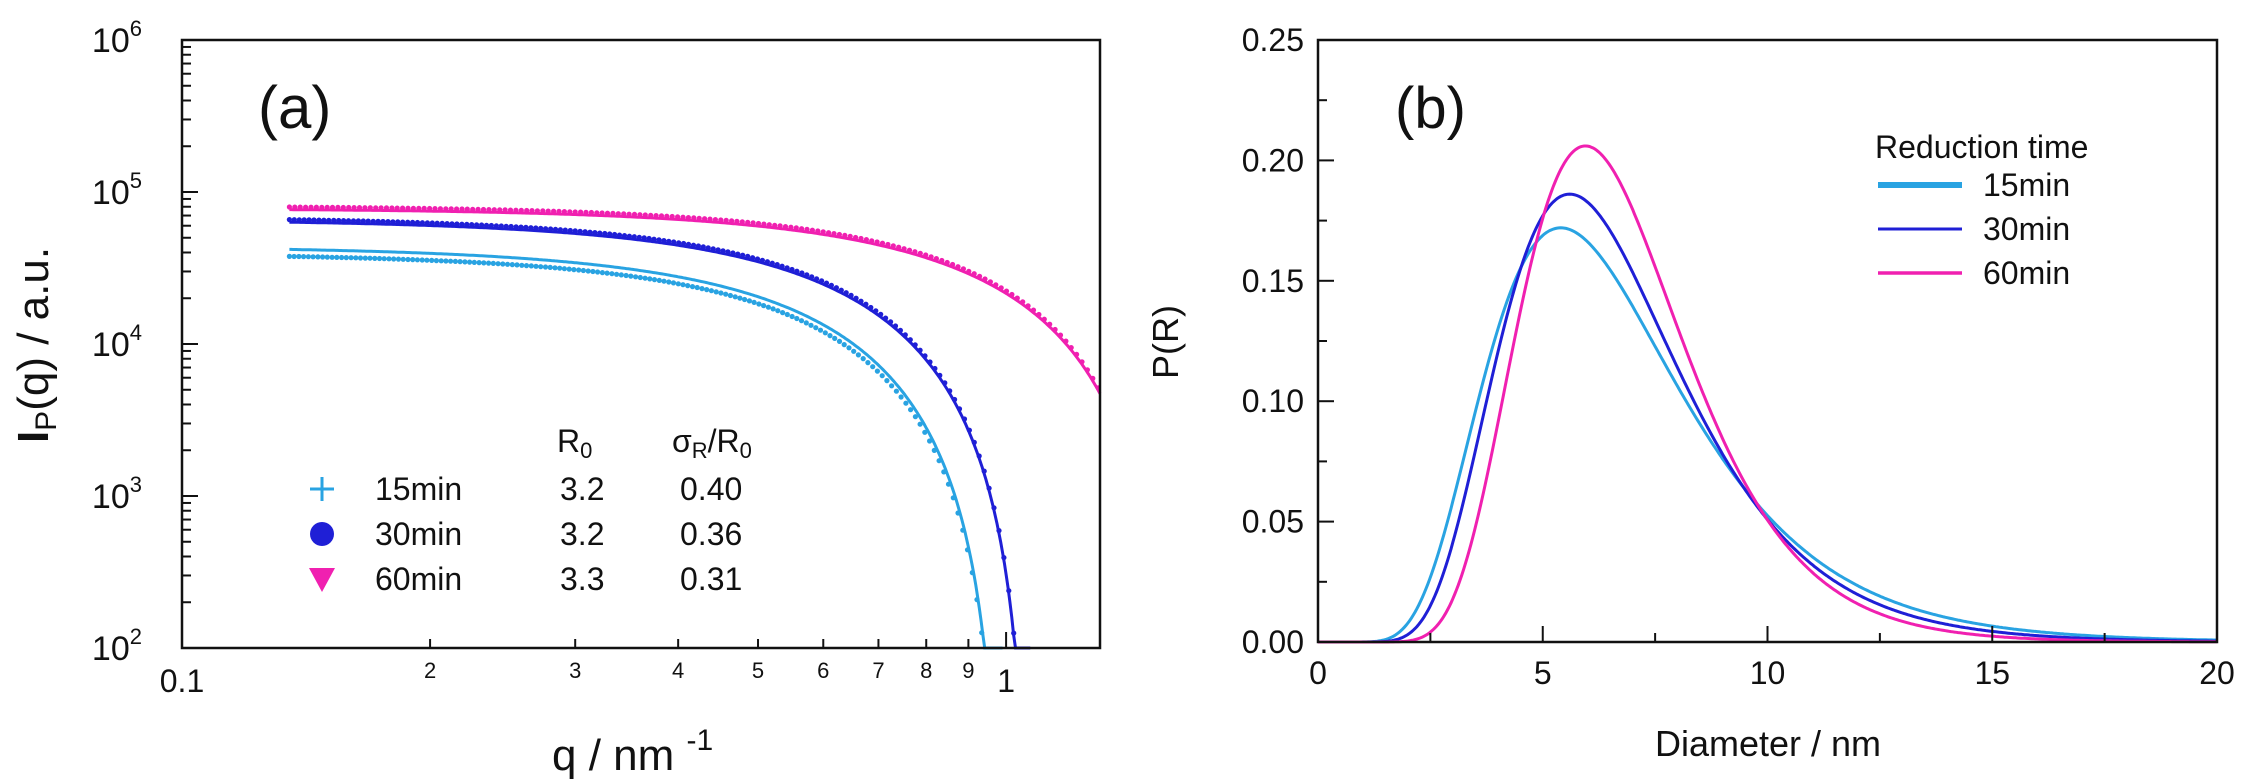 The image size is (2242, 784). What do you see at coordinates (117, 646) in the screenshot?
I see `y-tick-label: 10²` at bounding box center [117, 646].